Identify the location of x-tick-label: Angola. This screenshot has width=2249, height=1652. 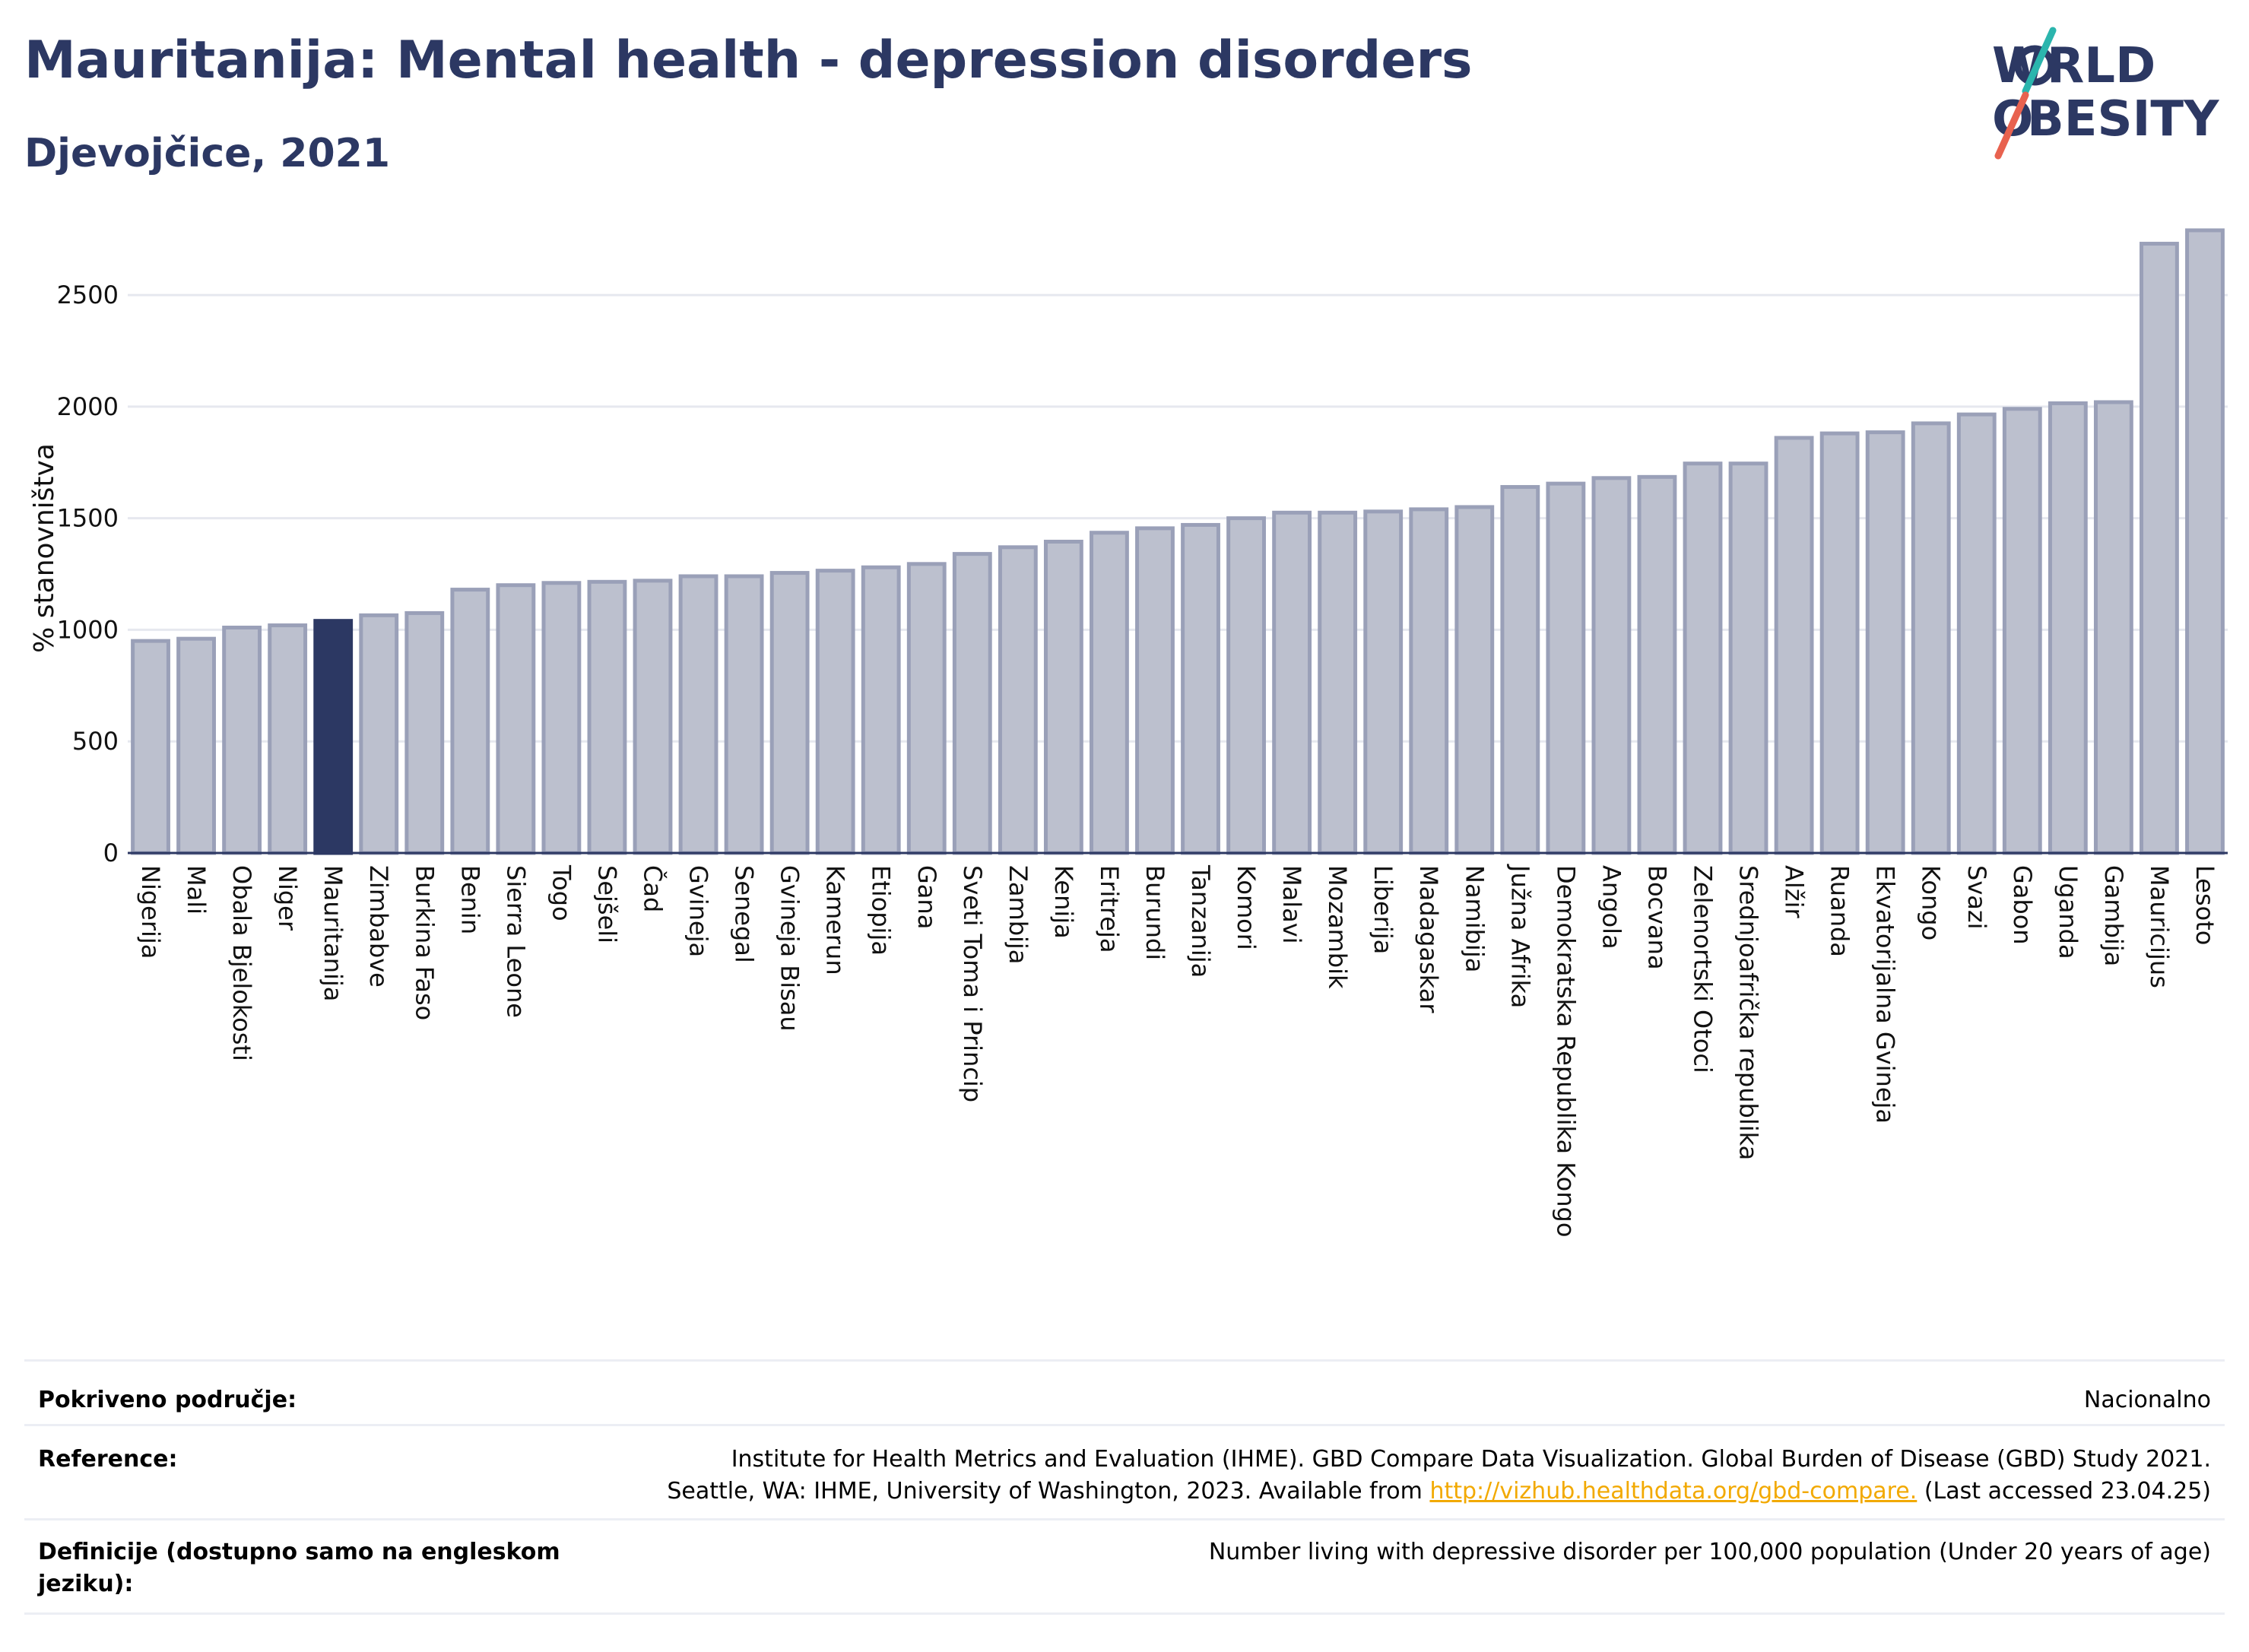
(1611, 907).